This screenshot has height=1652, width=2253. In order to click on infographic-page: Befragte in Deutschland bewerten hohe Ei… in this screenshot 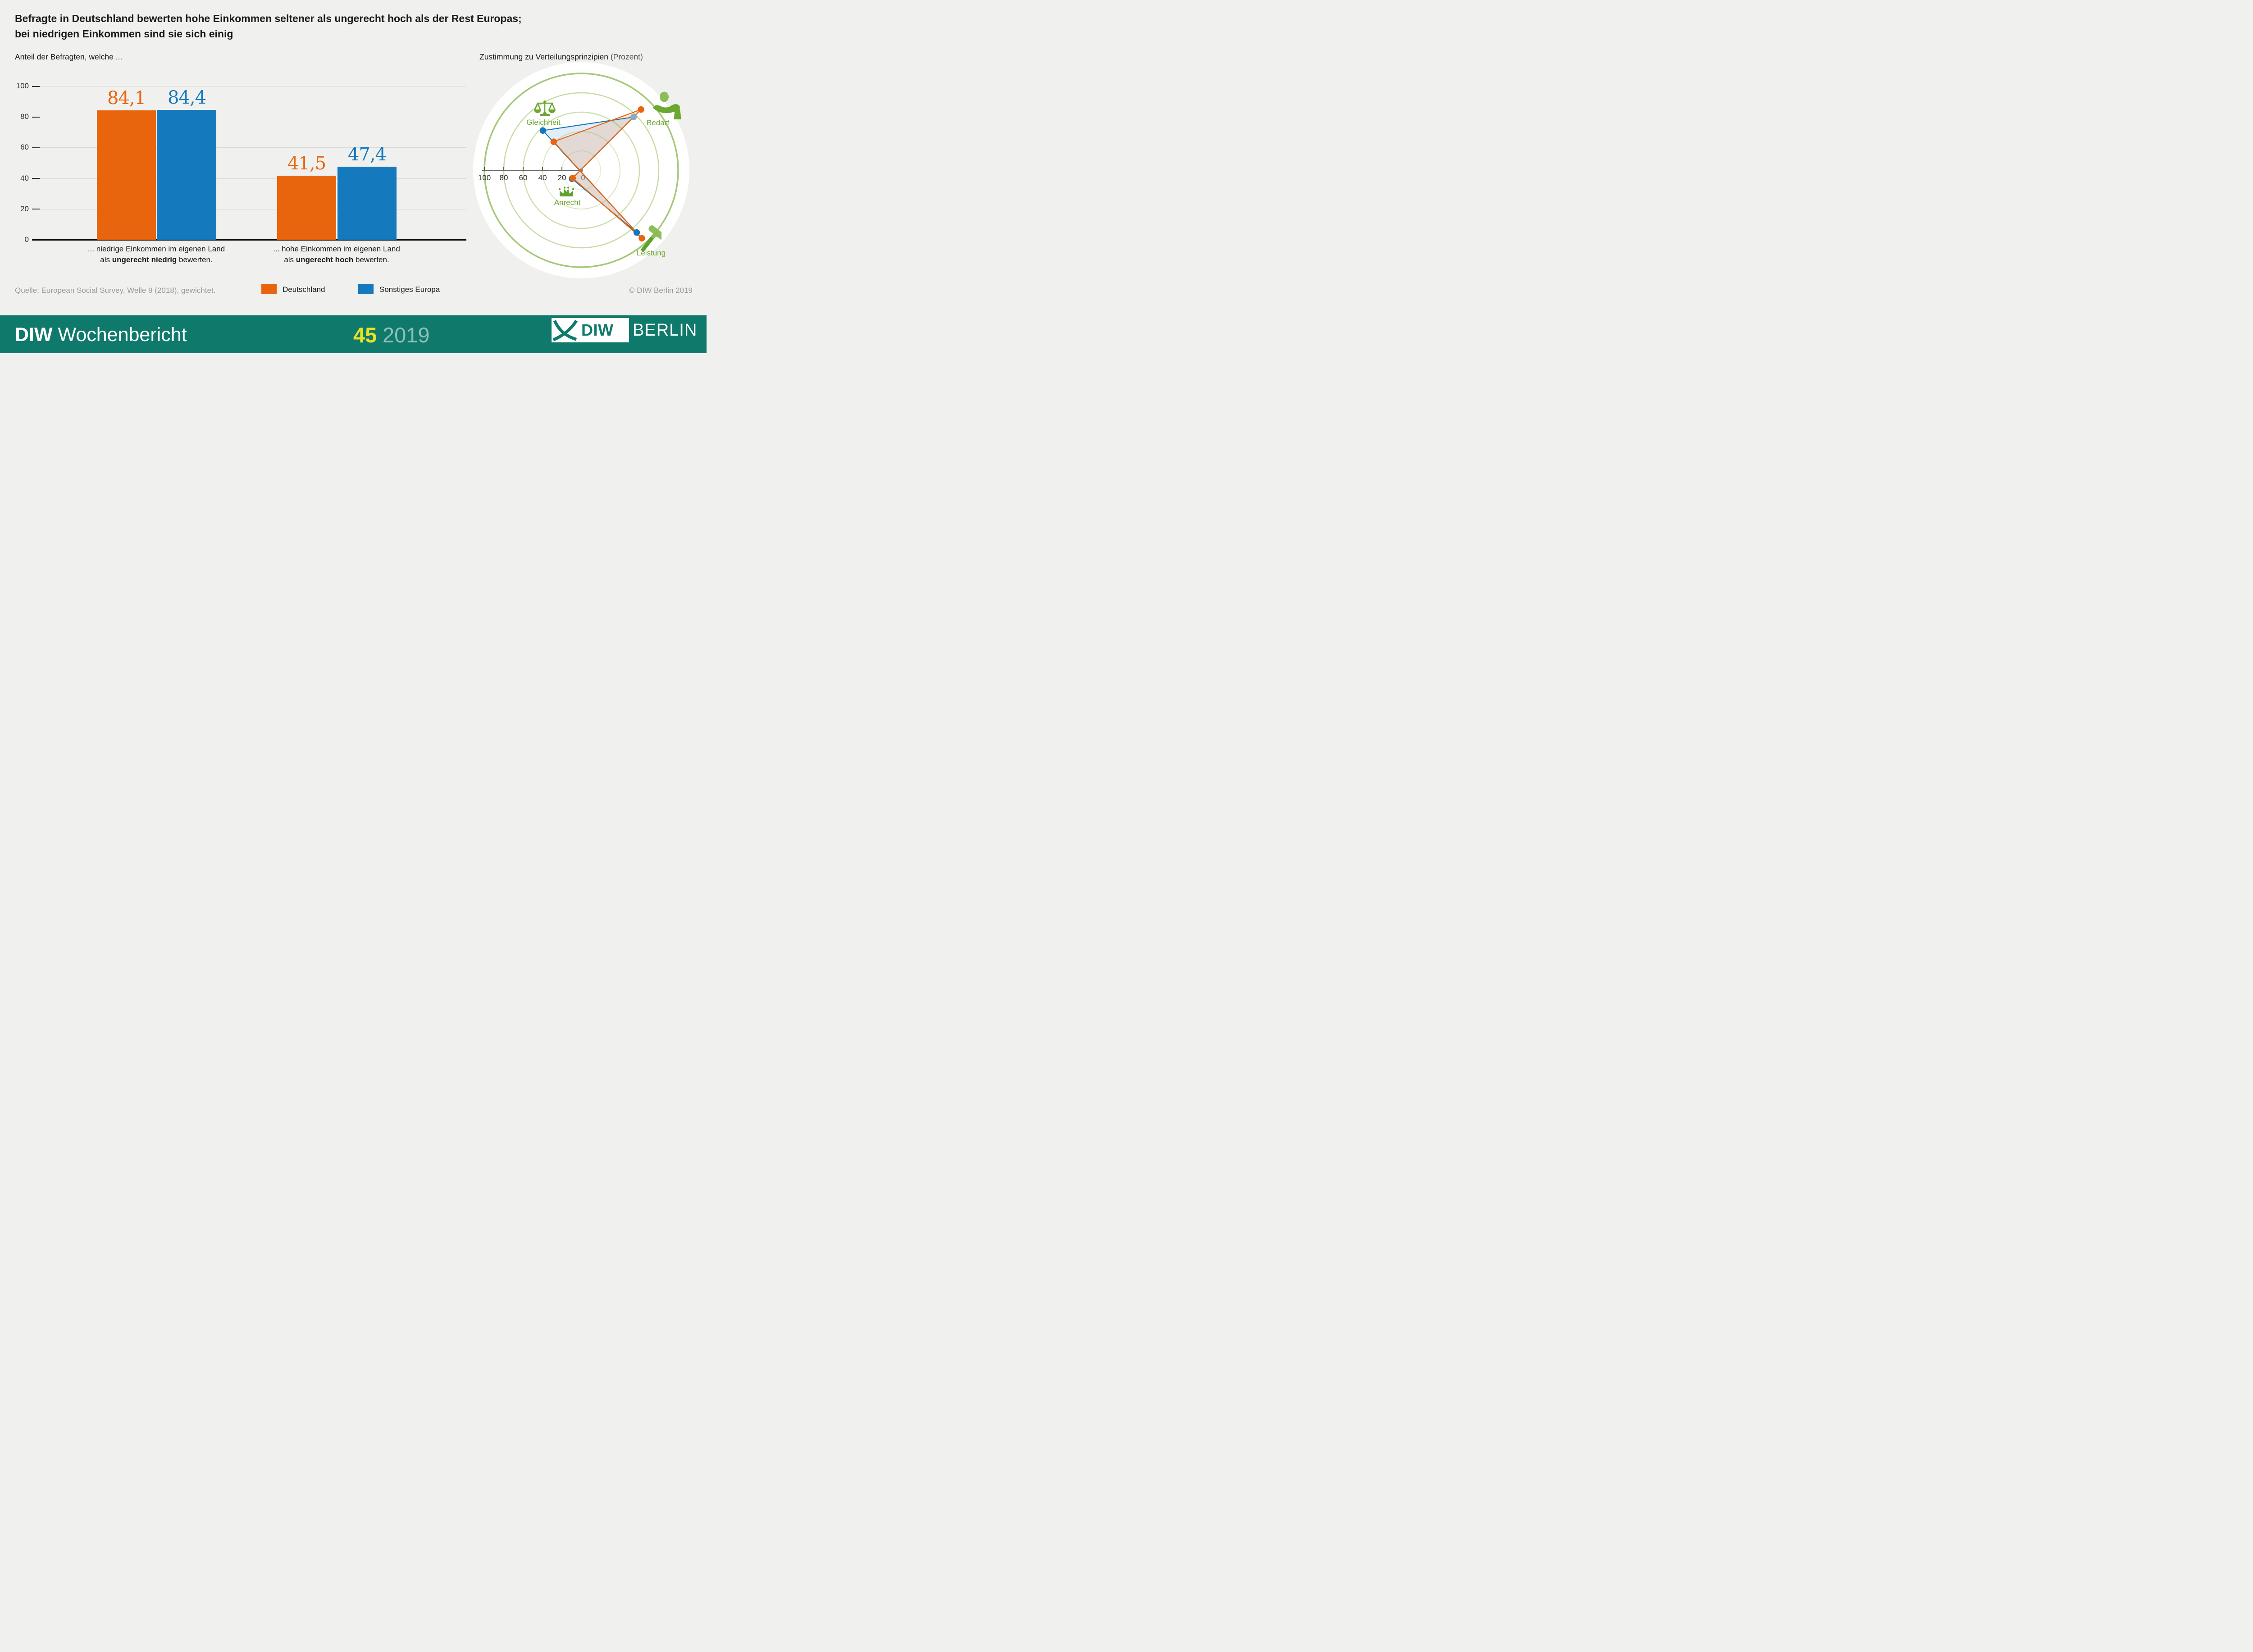, I will do `click(353, 176)`.